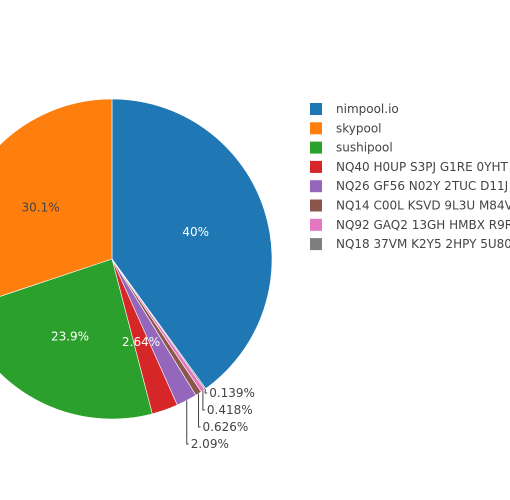  What do you see at coordinates (367, 109) in the screenshot?
I see `legend-label: nimpool.io` at bounding box center [367, 109].